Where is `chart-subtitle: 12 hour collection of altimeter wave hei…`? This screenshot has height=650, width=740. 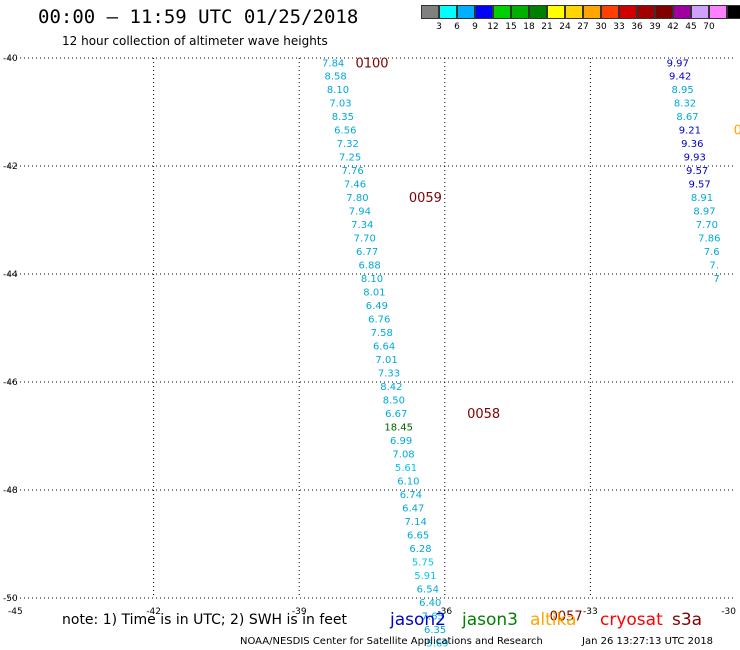 chart-subtitle: 12 hour collection of altimeter wave hei… is located at coordinates (195, 41).